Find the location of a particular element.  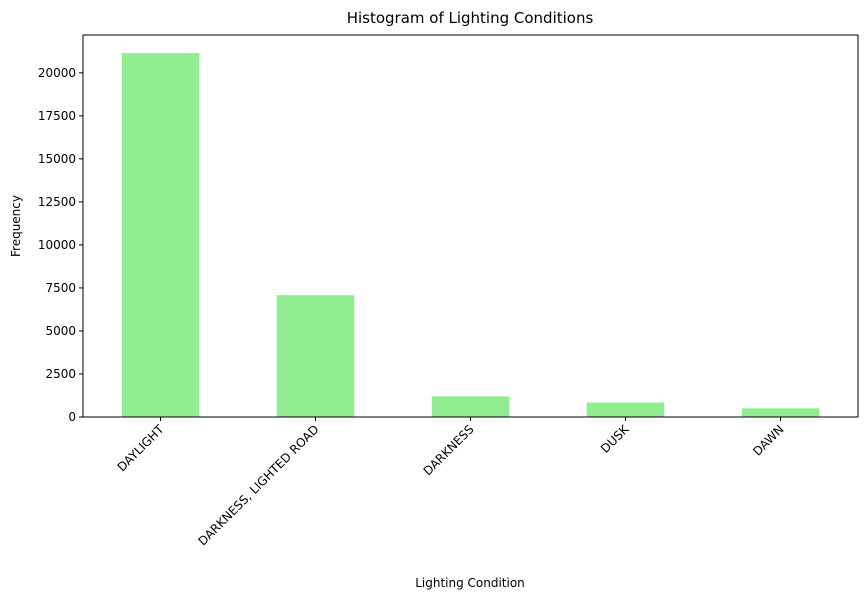

y-tick-label: 5000 is located at coordinates (60, 331).